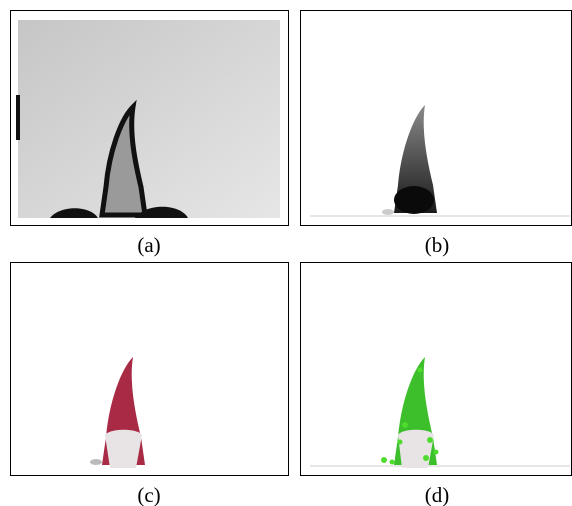 Image resolution: width=572 pixels, height=506 pixels. I want to click on panel-label: (a), so click(148, 245).